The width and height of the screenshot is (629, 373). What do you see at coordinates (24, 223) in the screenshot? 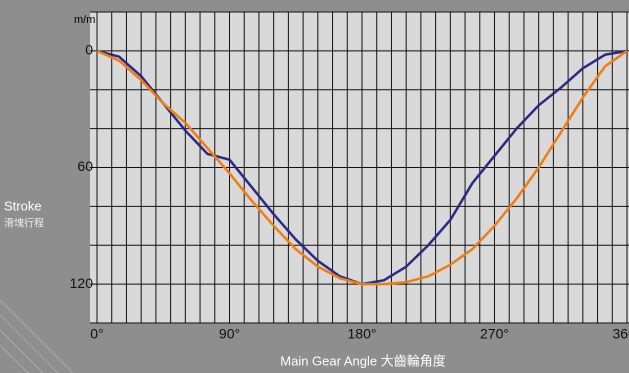
I see `y-axis-sublabel: 滑塊行程` at bounding box center [24, 223].